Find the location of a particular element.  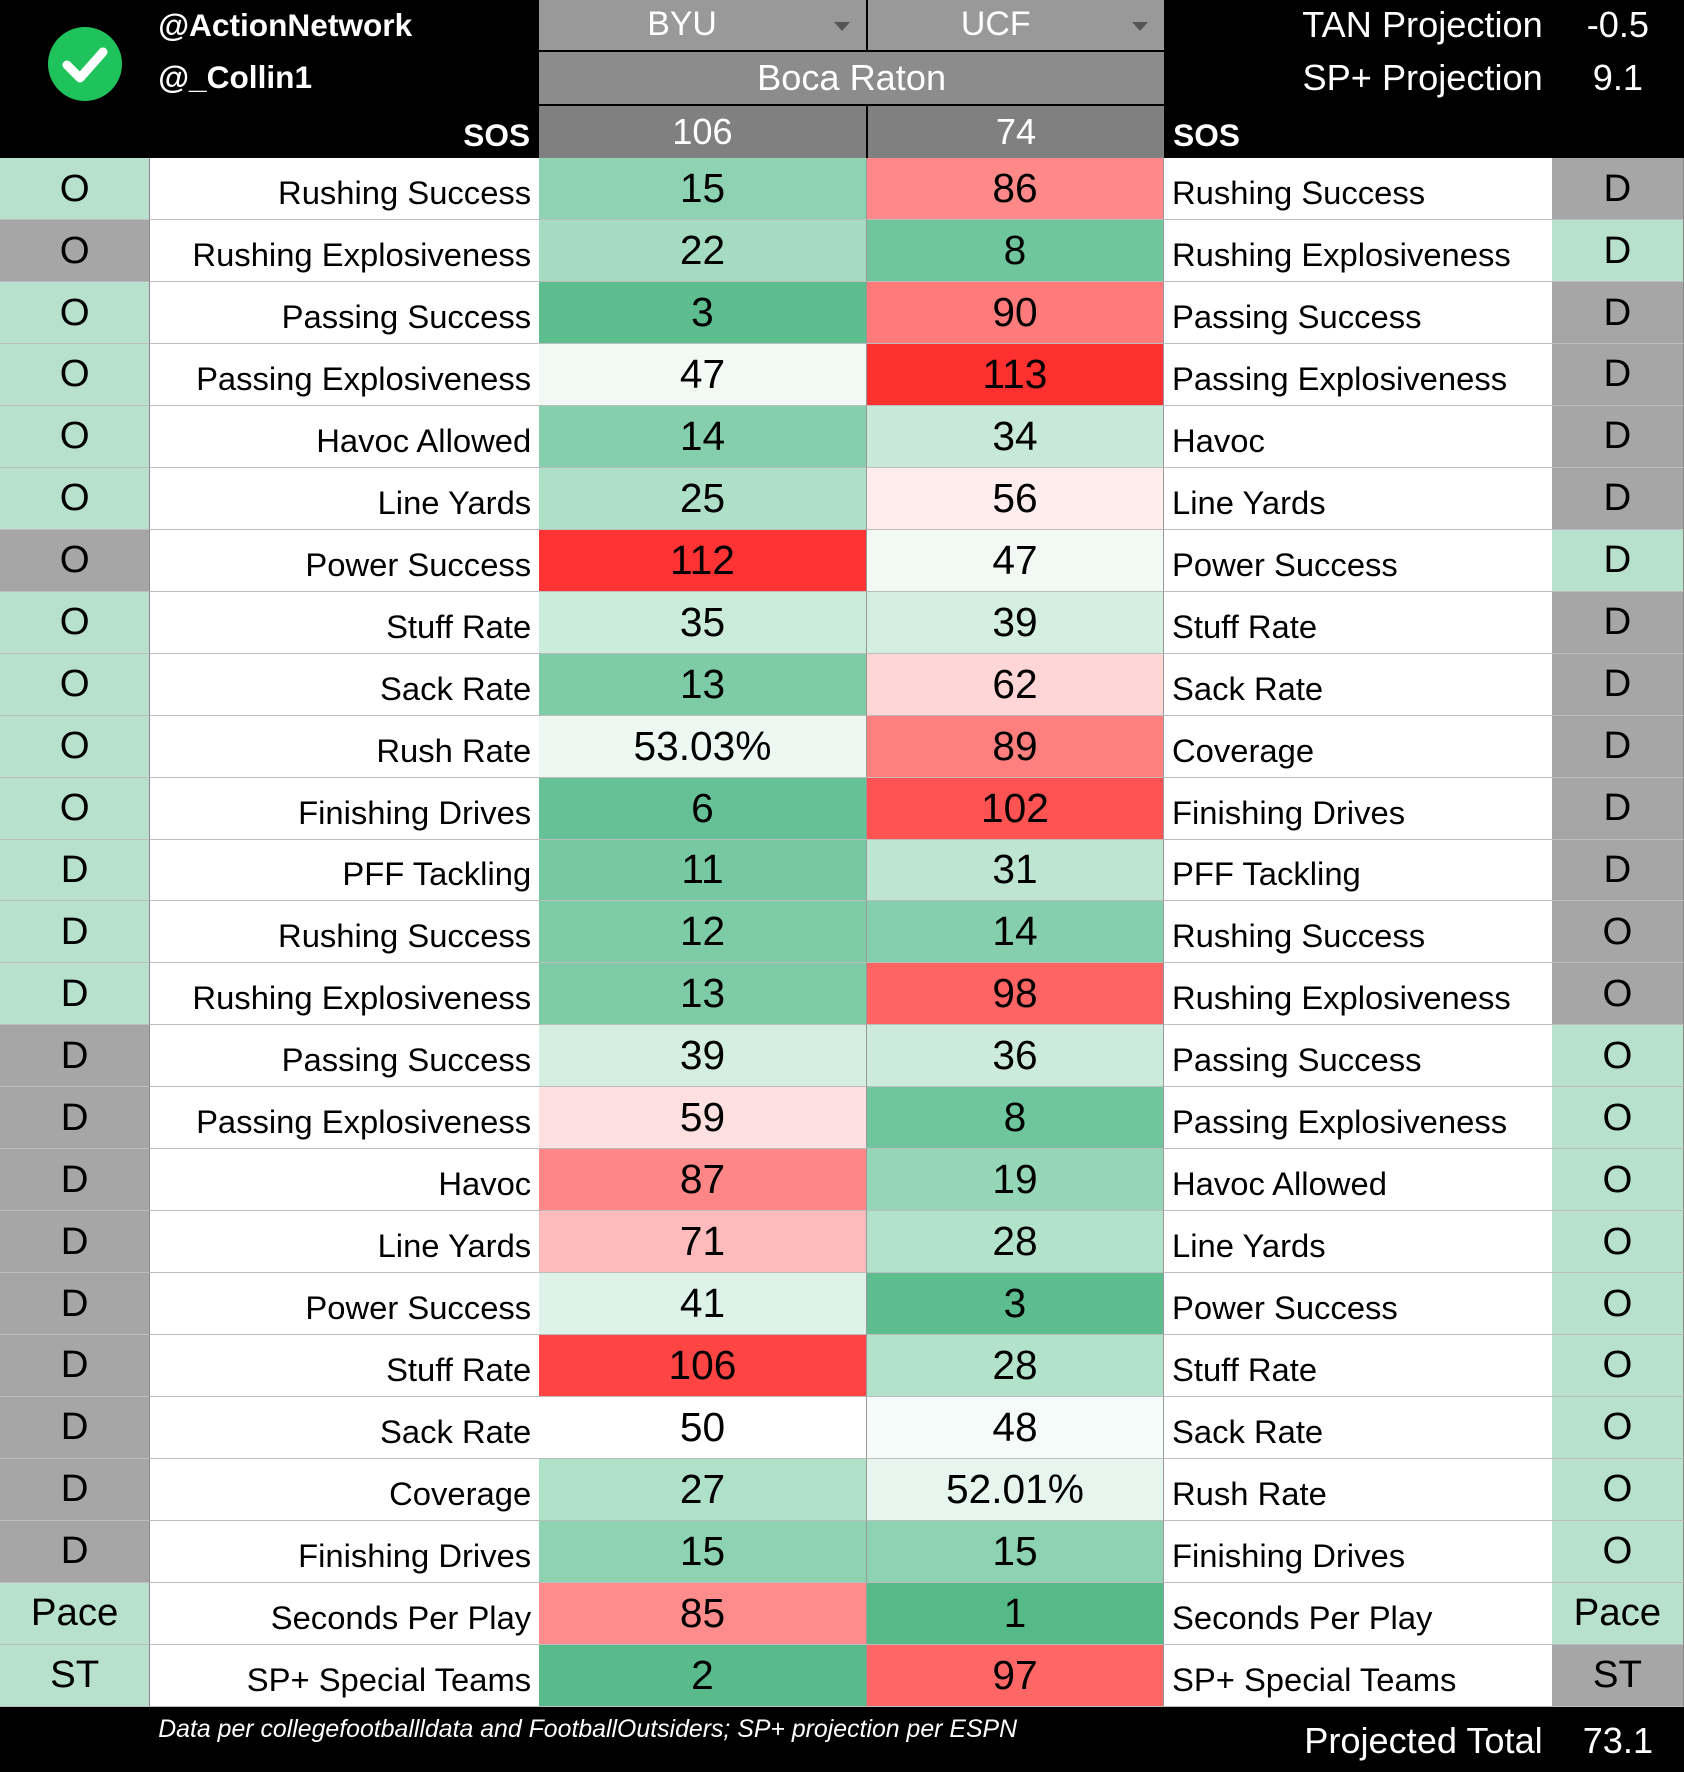

byu-rank: 50 is located at coordinates (703, 1427).